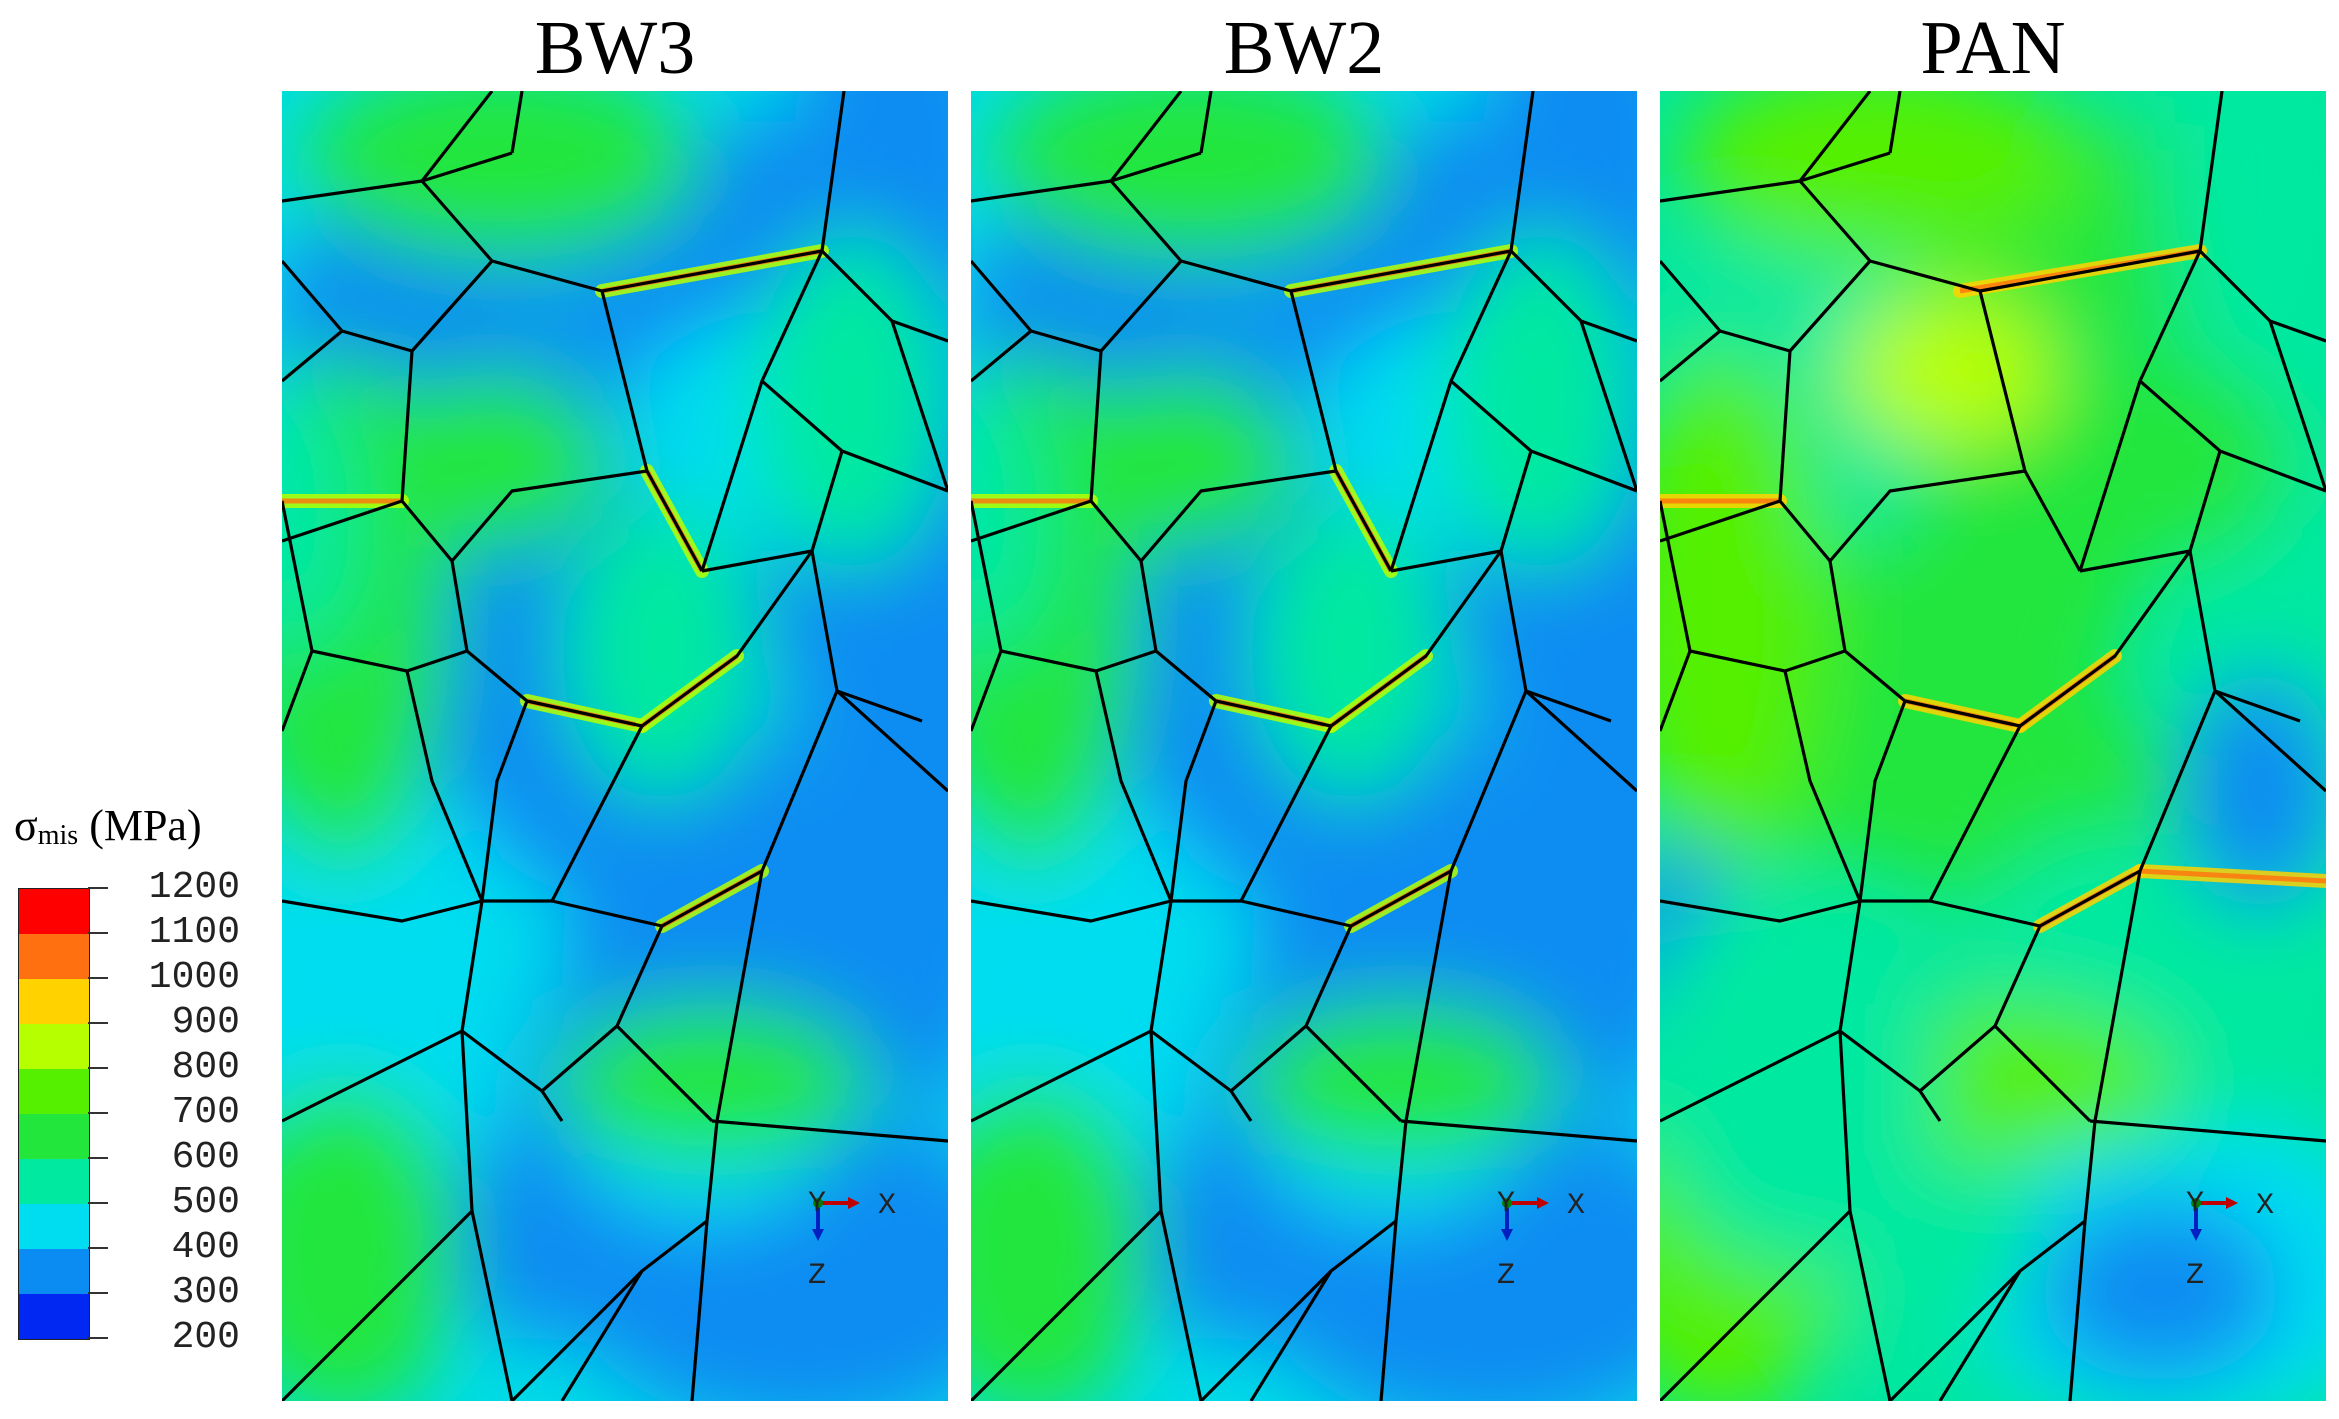  I want to click on legend-unit: (MPa), so click(145, 825).